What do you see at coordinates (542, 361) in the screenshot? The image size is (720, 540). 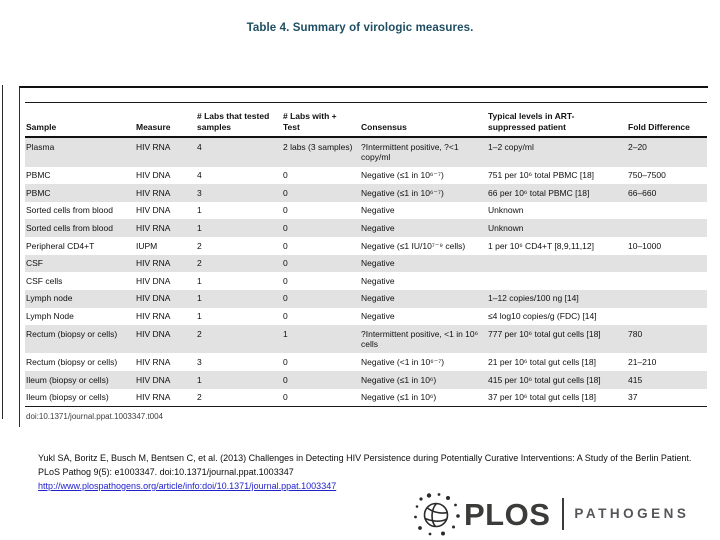 I see `table-cell: 21 per 10⁶ total gut cells [18]` at bounding box center [542, 361].